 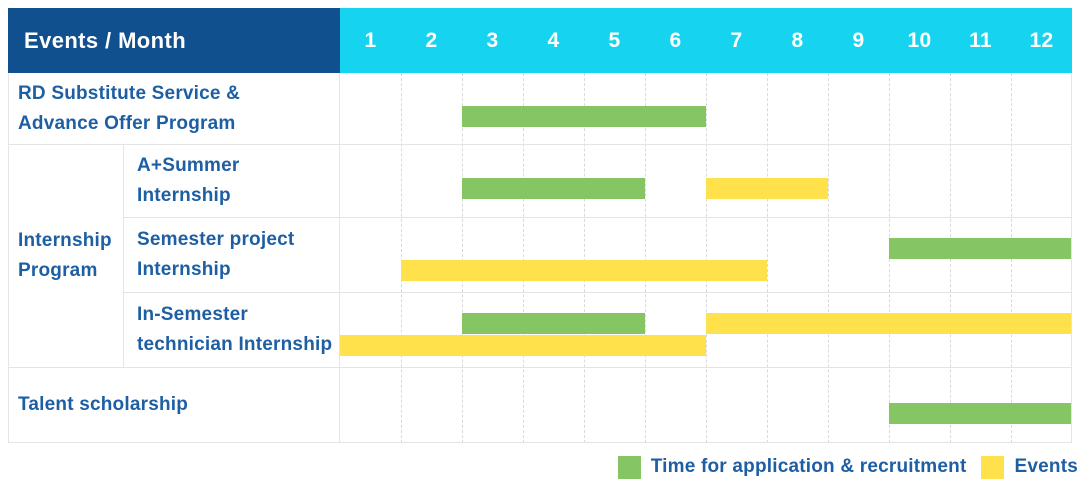 I want to click on month-cell: 1, so click(x=370, y=40).